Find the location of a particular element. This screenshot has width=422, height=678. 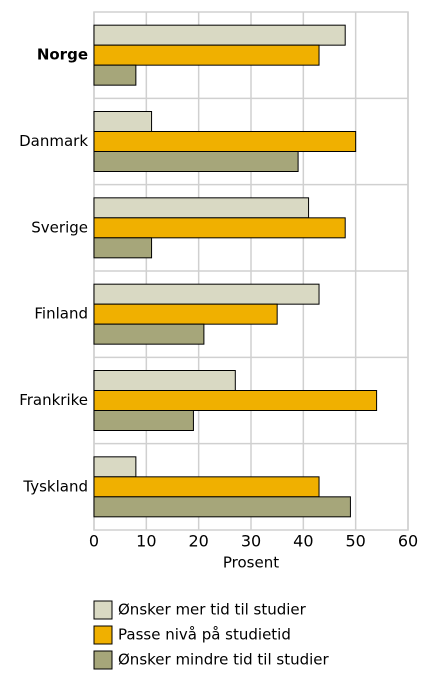

x-tick-label: 20 is located at coordinates (198, 541).